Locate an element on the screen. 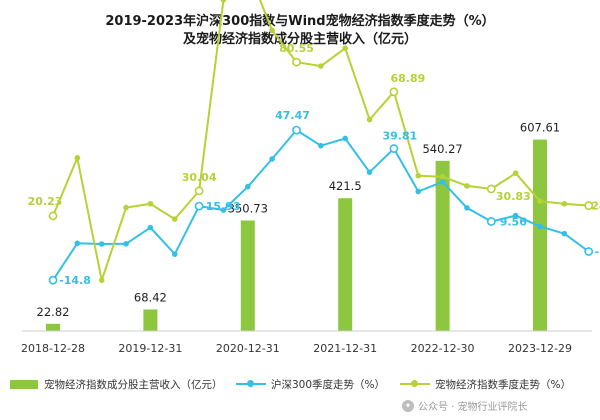  chart-subtitle: 及宠物经济指数成分股主营收入（亿元） is located at coordinates (299, 39).